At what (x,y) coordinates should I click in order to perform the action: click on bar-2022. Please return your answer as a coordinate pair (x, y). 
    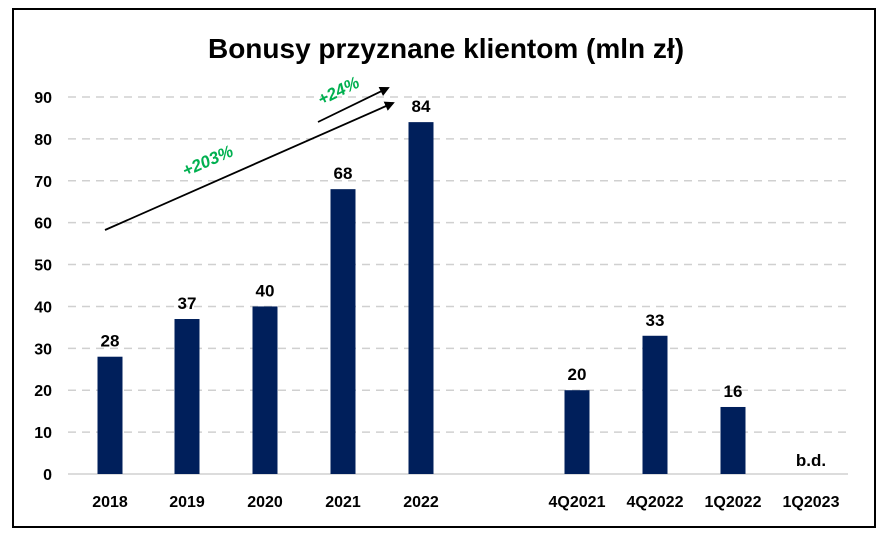
    Looking at the image, I should click on (421, 298).